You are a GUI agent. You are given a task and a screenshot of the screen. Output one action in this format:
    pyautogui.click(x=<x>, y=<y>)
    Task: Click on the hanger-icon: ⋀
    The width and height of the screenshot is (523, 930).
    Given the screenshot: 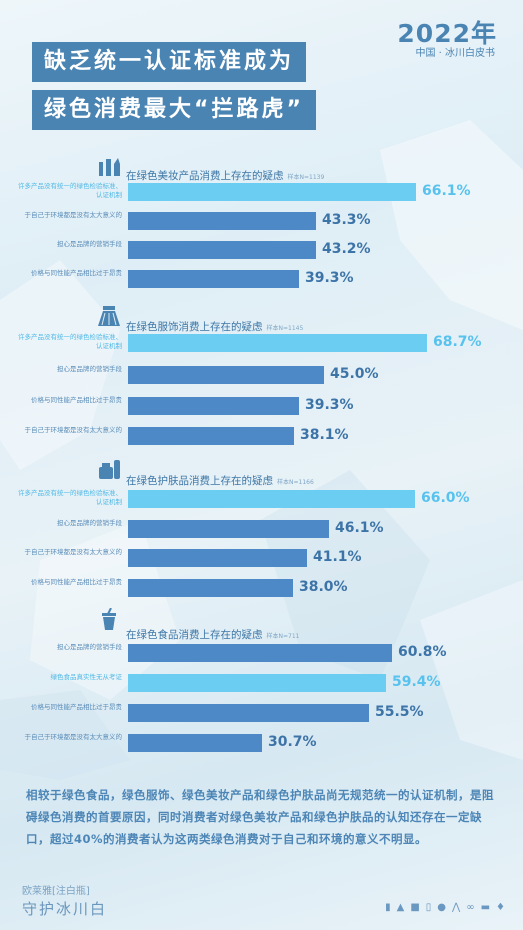 What is the action you would take?
    pyautogui.click(x=456, y=907)
    